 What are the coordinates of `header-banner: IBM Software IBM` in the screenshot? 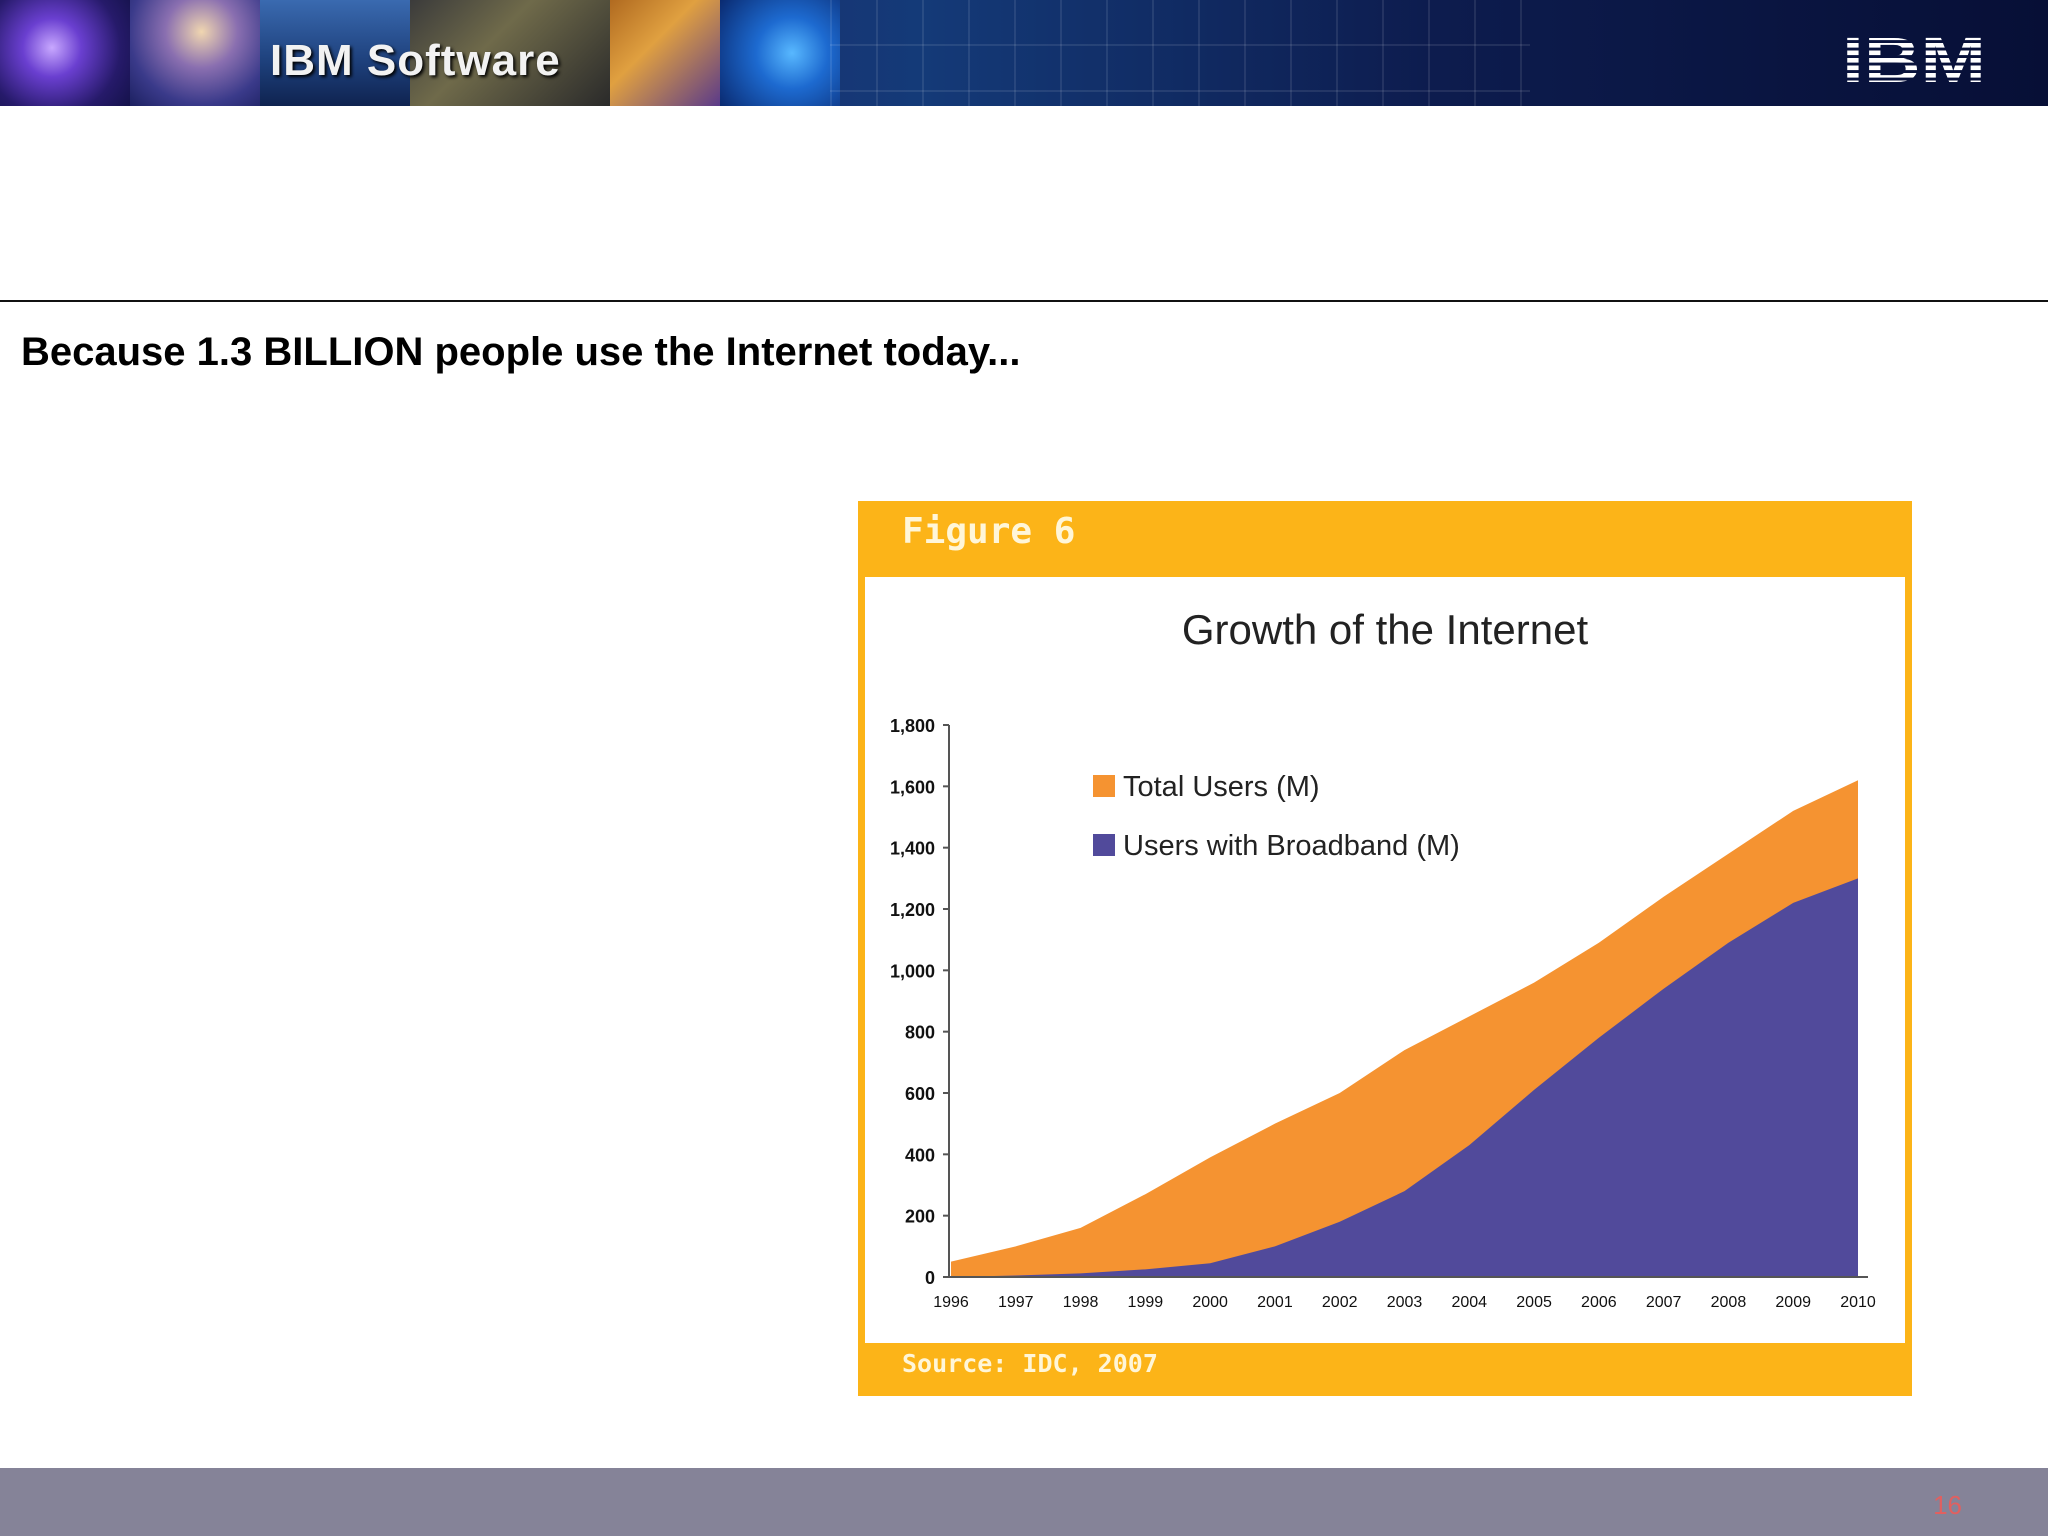 It's located at (1024, 53).